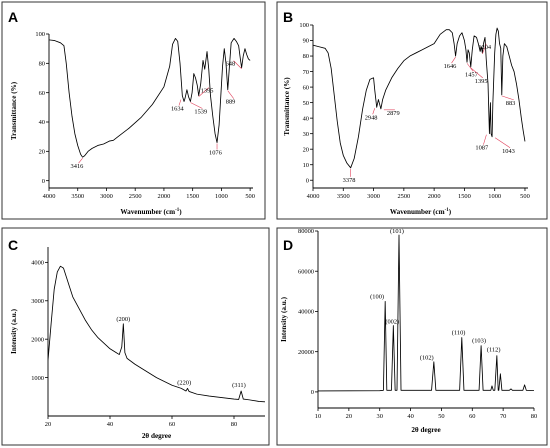  I want to click on panel-letter: B, so click(288, 17).